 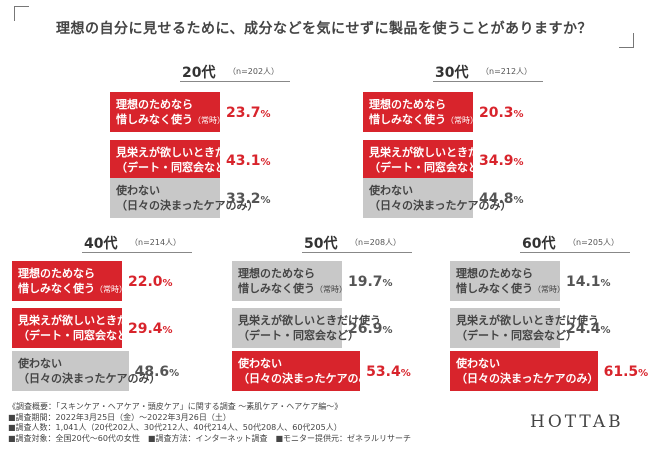 What do you see at coordinates (463, 72) in the screenshot?
I see `chart-header: 30代 （n=212人）` at bounding box center [463, 72].